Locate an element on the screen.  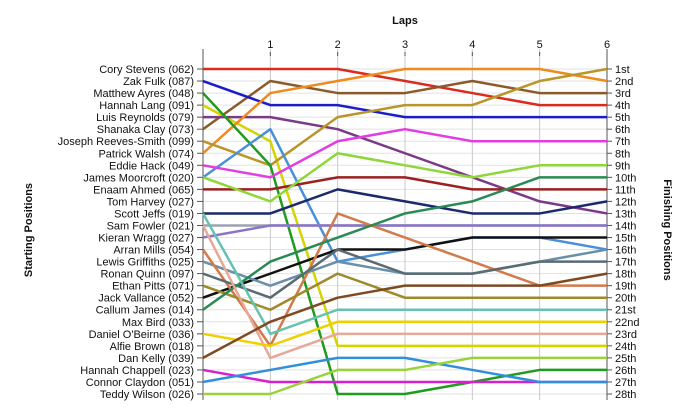
finish-position-label: 2nd is located at coordinates (624, 82).